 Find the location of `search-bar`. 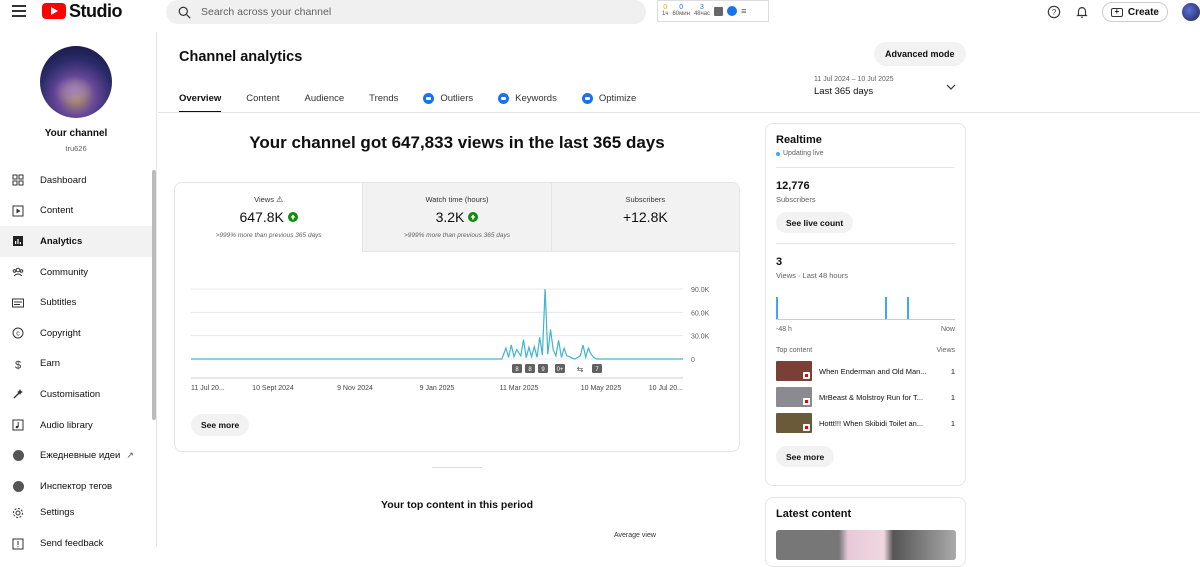

search-bar is located at coordinates (406, 12).